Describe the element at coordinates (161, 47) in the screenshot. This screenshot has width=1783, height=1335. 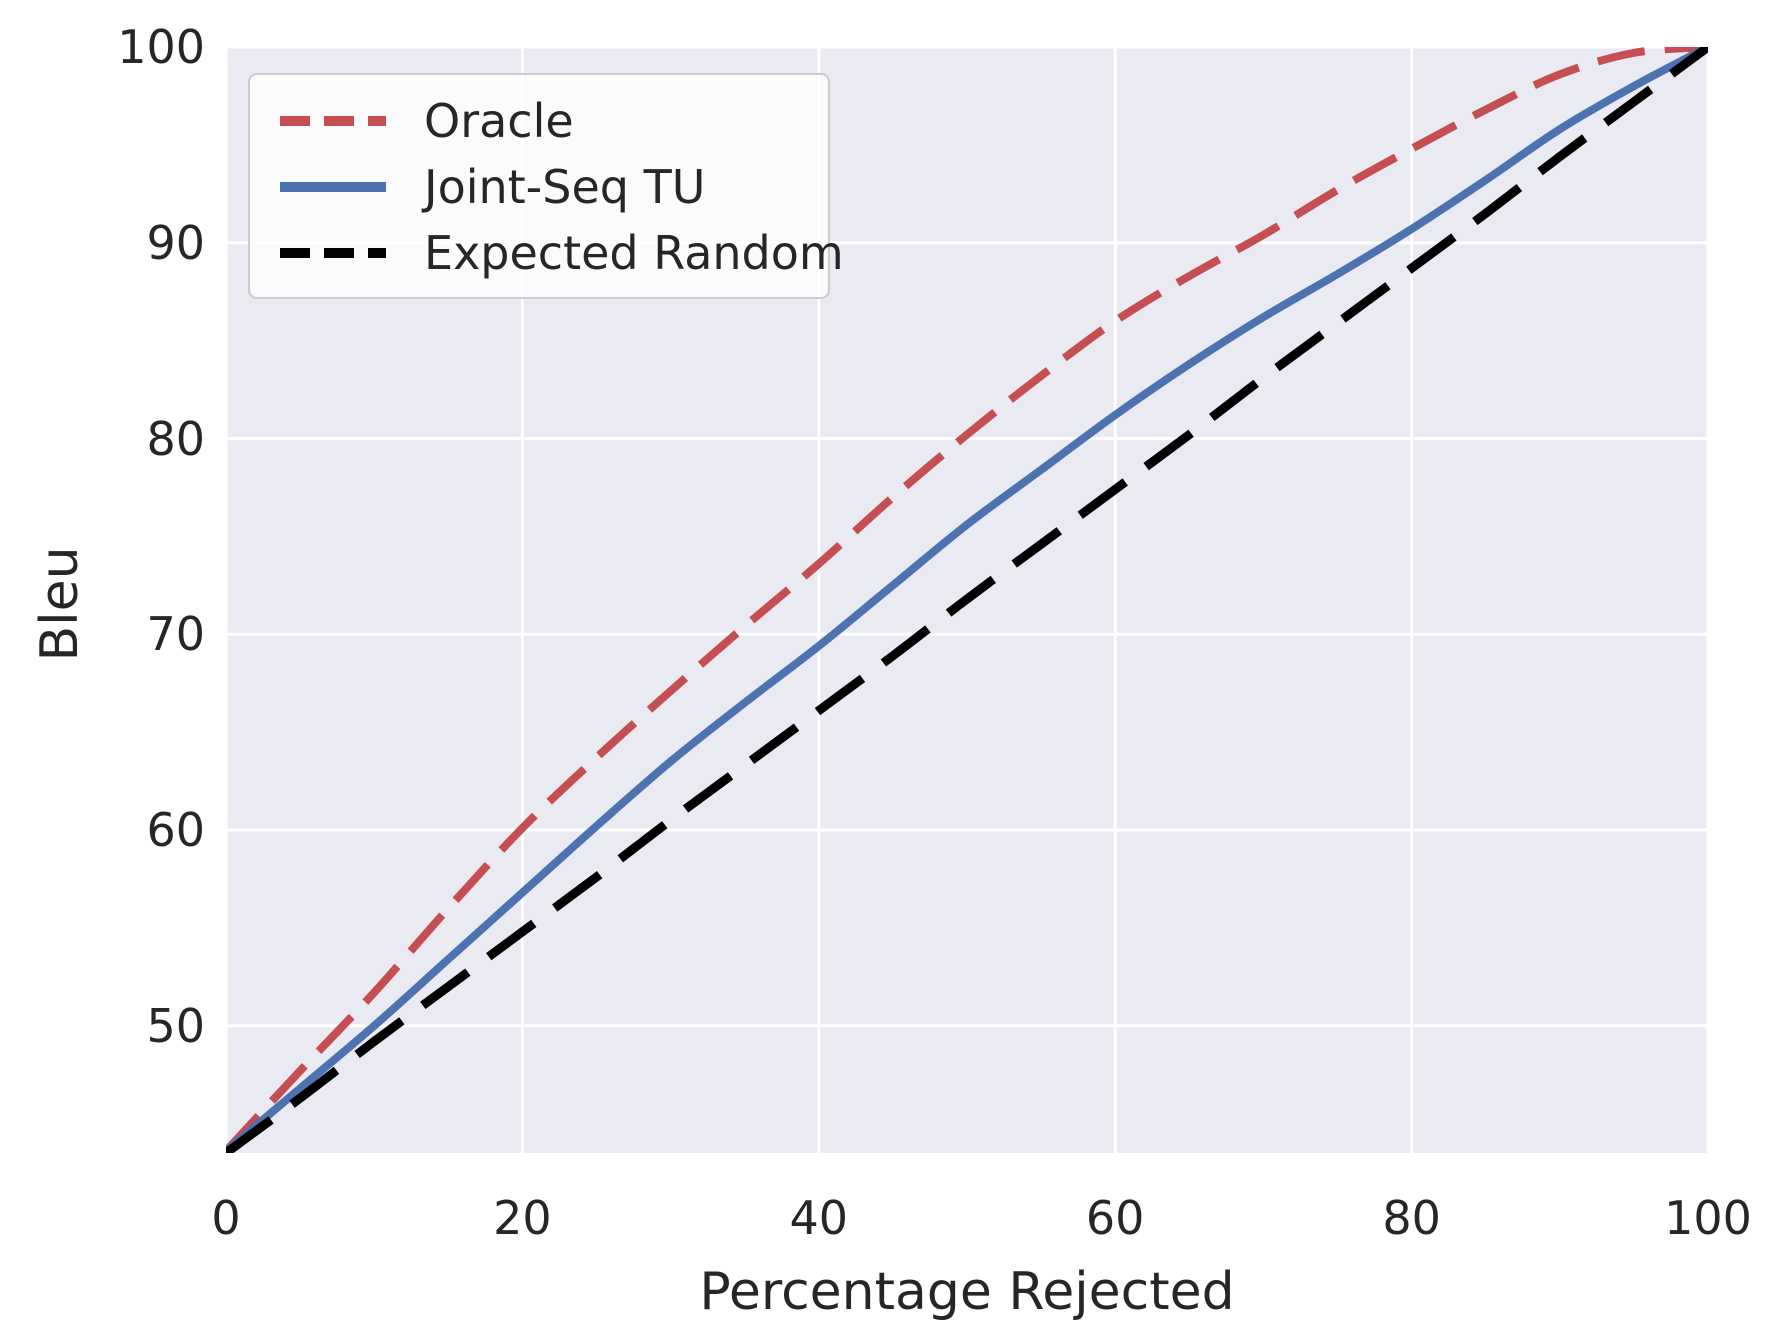
I see `y-tick-label: 100` at that location.